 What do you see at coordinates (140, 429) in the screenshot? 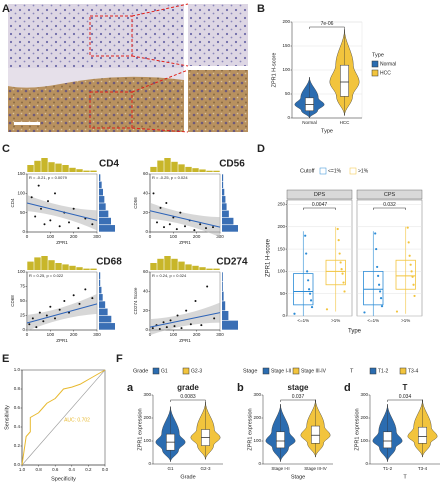
I see `y-axis-title: ZPR1 expression` at bounding box center [140, 429].